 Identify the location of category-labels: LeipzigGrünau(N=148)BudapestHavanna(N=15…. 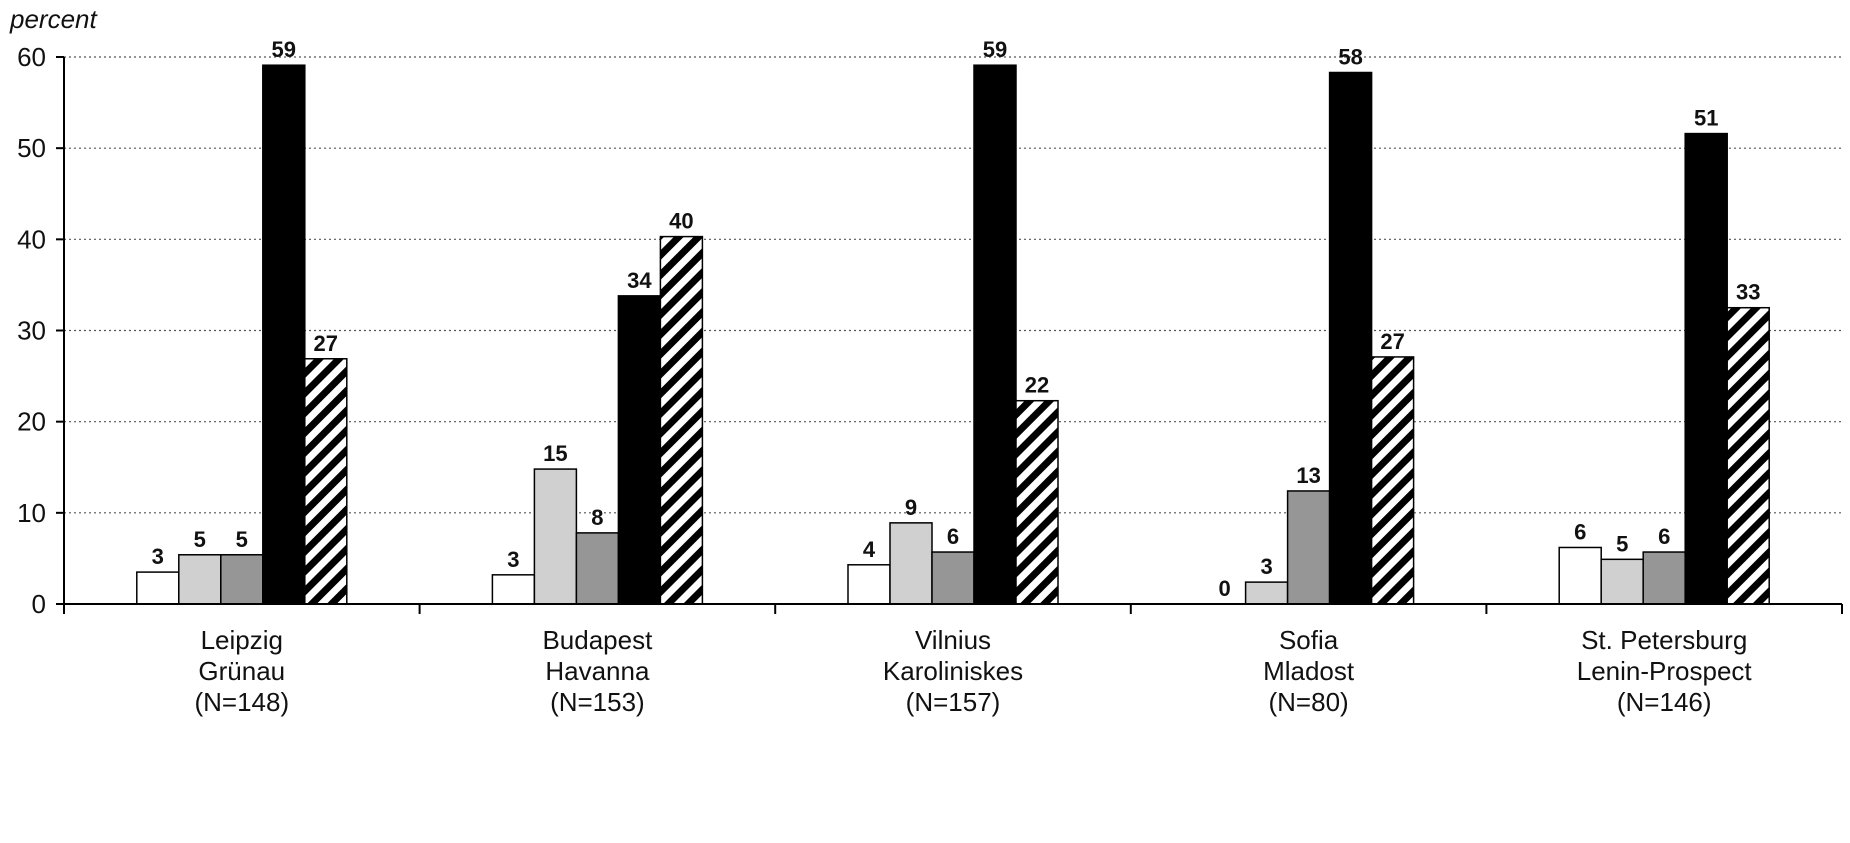
(973, 671).